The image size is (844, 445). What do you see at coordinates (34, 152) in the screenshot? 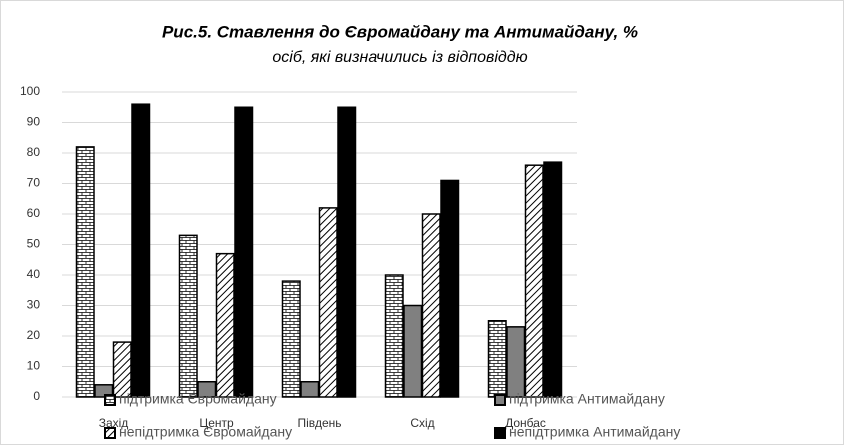
I see `y-tick-label: 80` at bounding box center [34, 152].